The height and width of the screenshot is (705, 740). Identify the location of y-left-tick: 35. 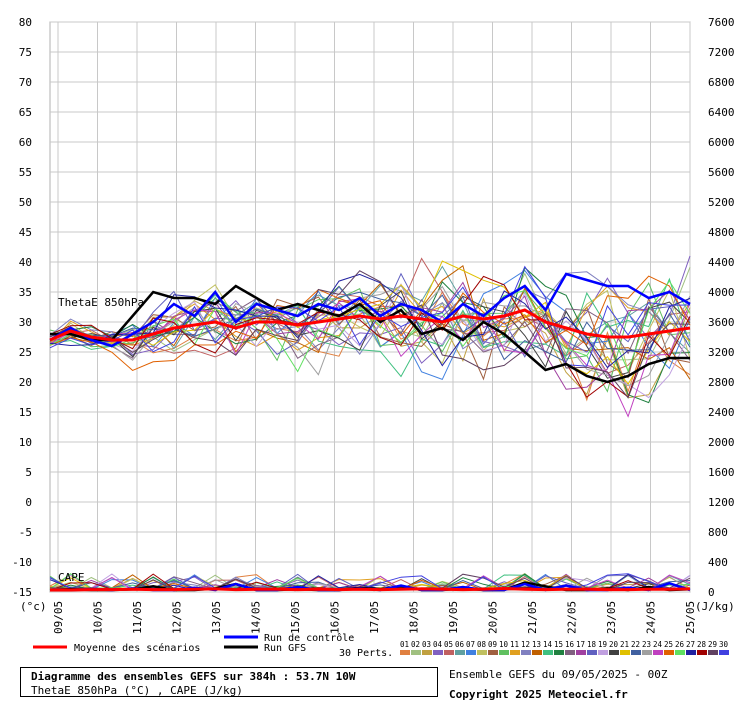
(25, 292).